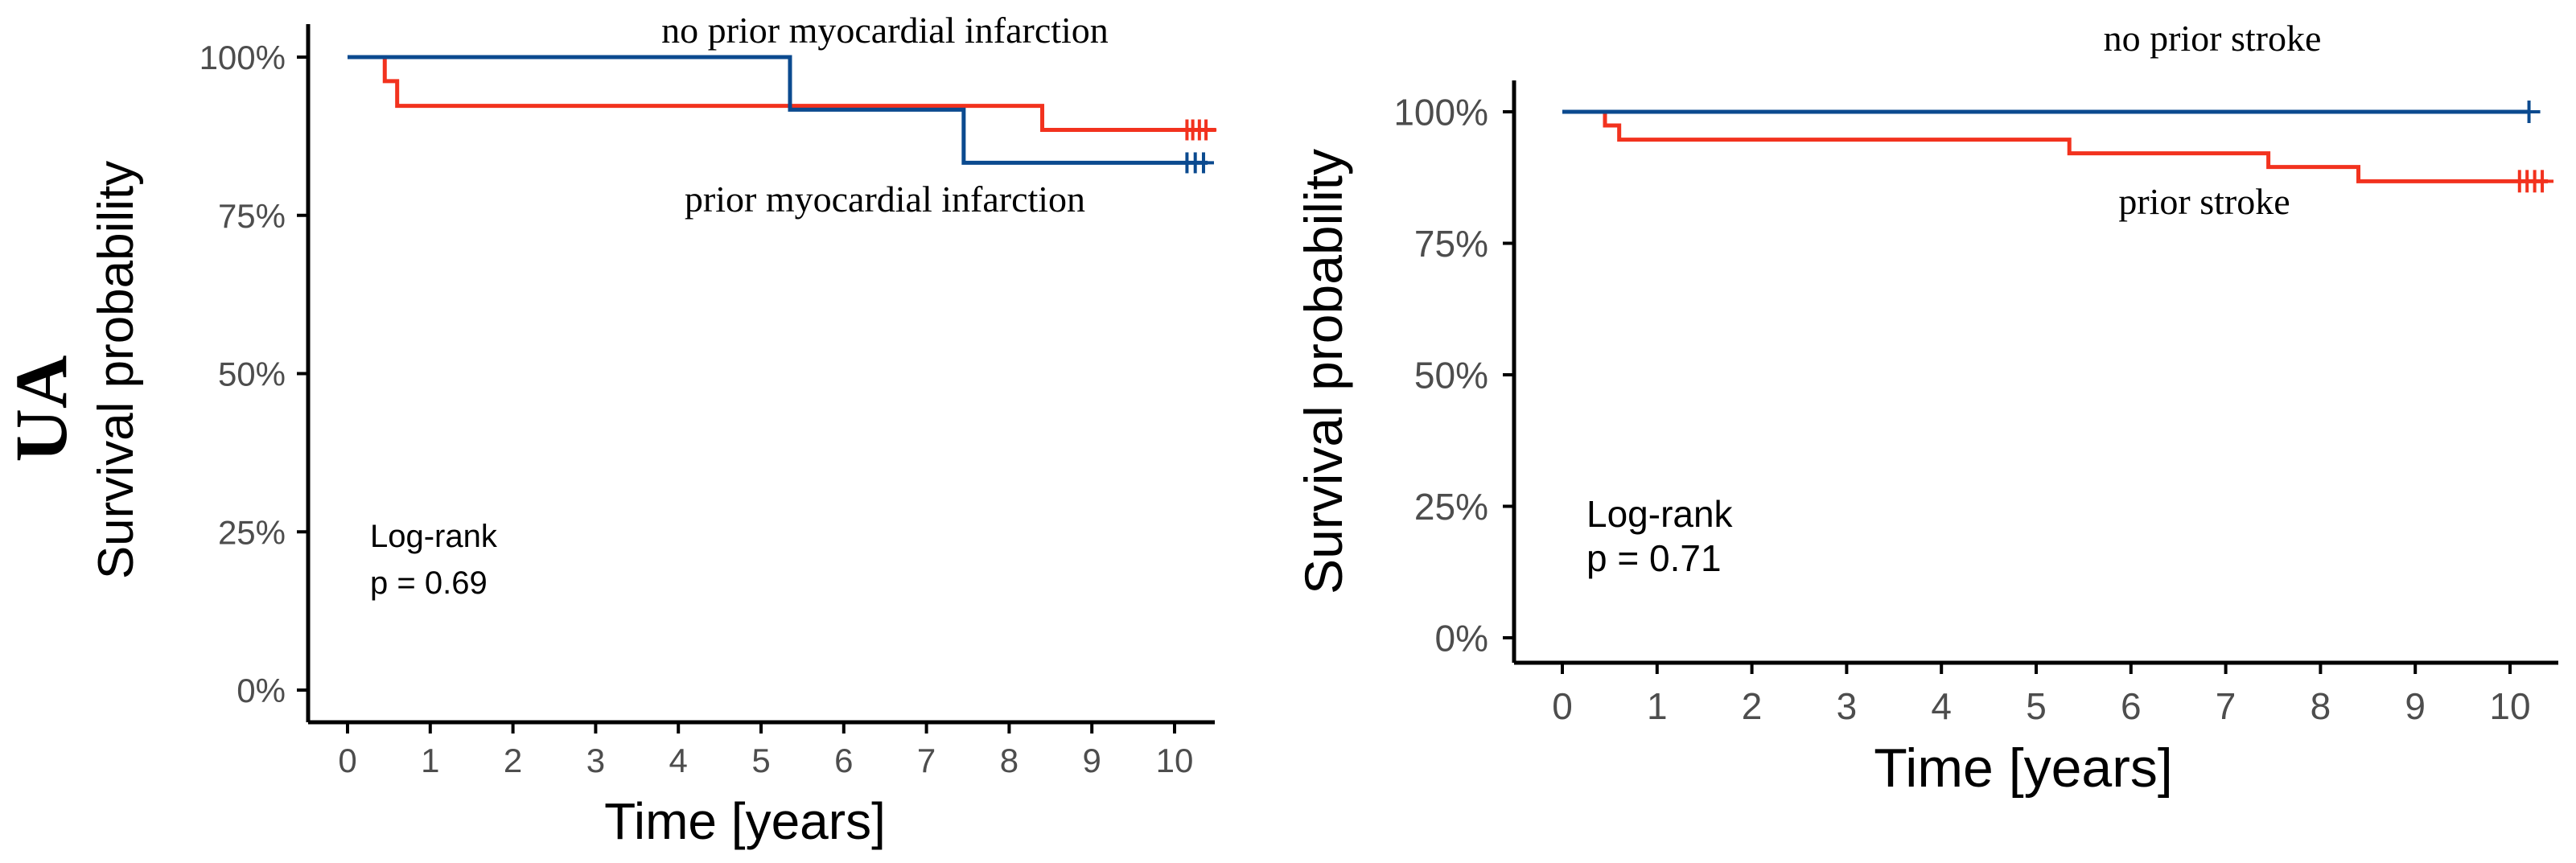 This screenshot has height=863, width=2576. I want to click on km-curve-prior-stroke, so click(2055, 146).